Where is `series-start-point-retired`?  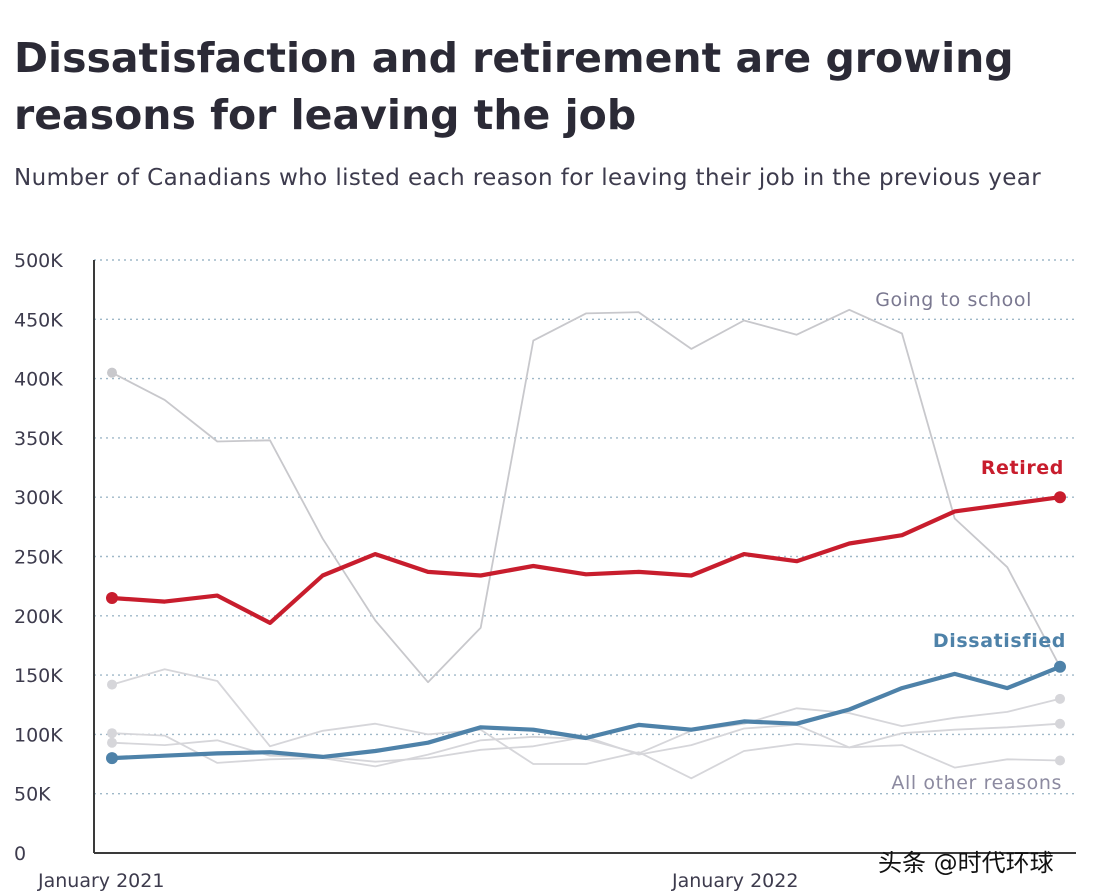 series-start-point-retired is located at coordinates (112, 598).